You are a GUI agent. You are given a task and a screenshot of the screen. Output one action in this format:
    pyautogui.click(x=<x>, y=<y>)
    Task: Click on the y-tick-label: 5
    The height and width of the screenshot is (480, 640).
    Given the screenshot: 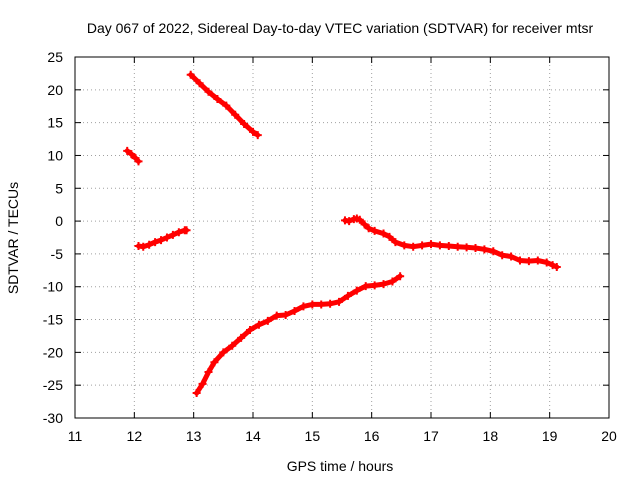 What is the action you would take?
    pyautogui.click(x=59, y=188)
    